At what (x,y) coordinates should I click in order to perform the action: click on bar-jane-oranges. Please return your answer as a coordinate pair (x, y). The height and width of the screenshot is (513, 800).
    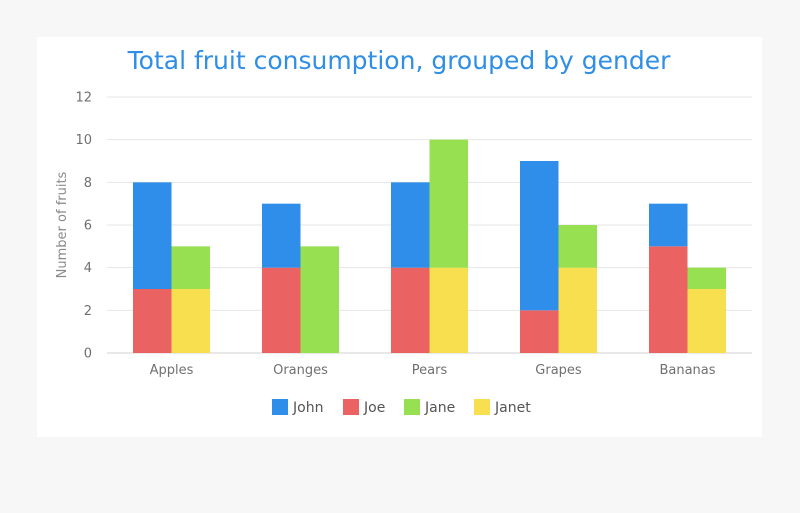
    Looking at the image, I should click on (320, 299).